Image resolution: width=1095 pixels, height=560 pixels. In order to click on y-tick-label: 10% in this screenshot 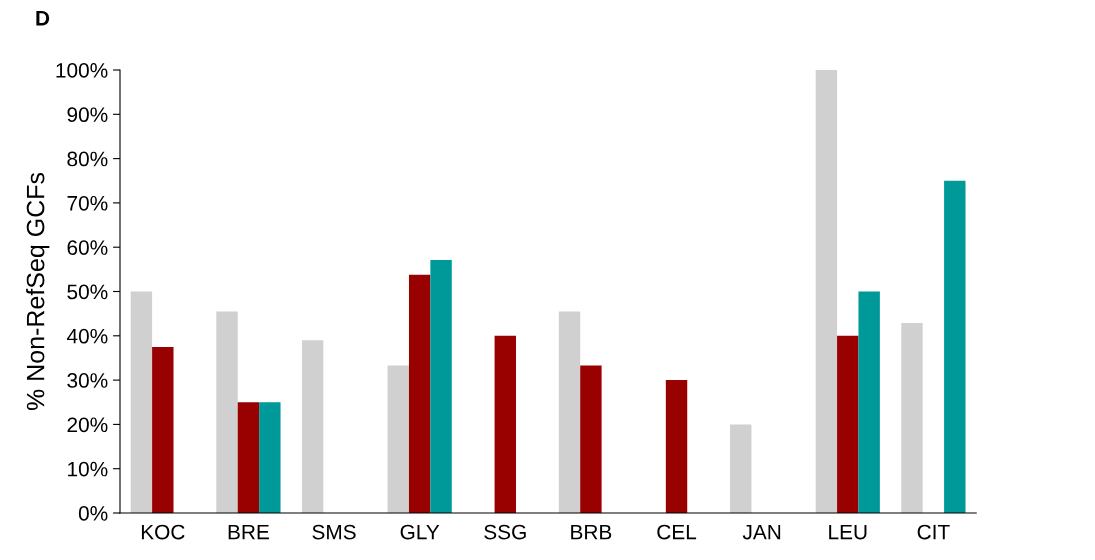, I will do `click(88, 469)`.